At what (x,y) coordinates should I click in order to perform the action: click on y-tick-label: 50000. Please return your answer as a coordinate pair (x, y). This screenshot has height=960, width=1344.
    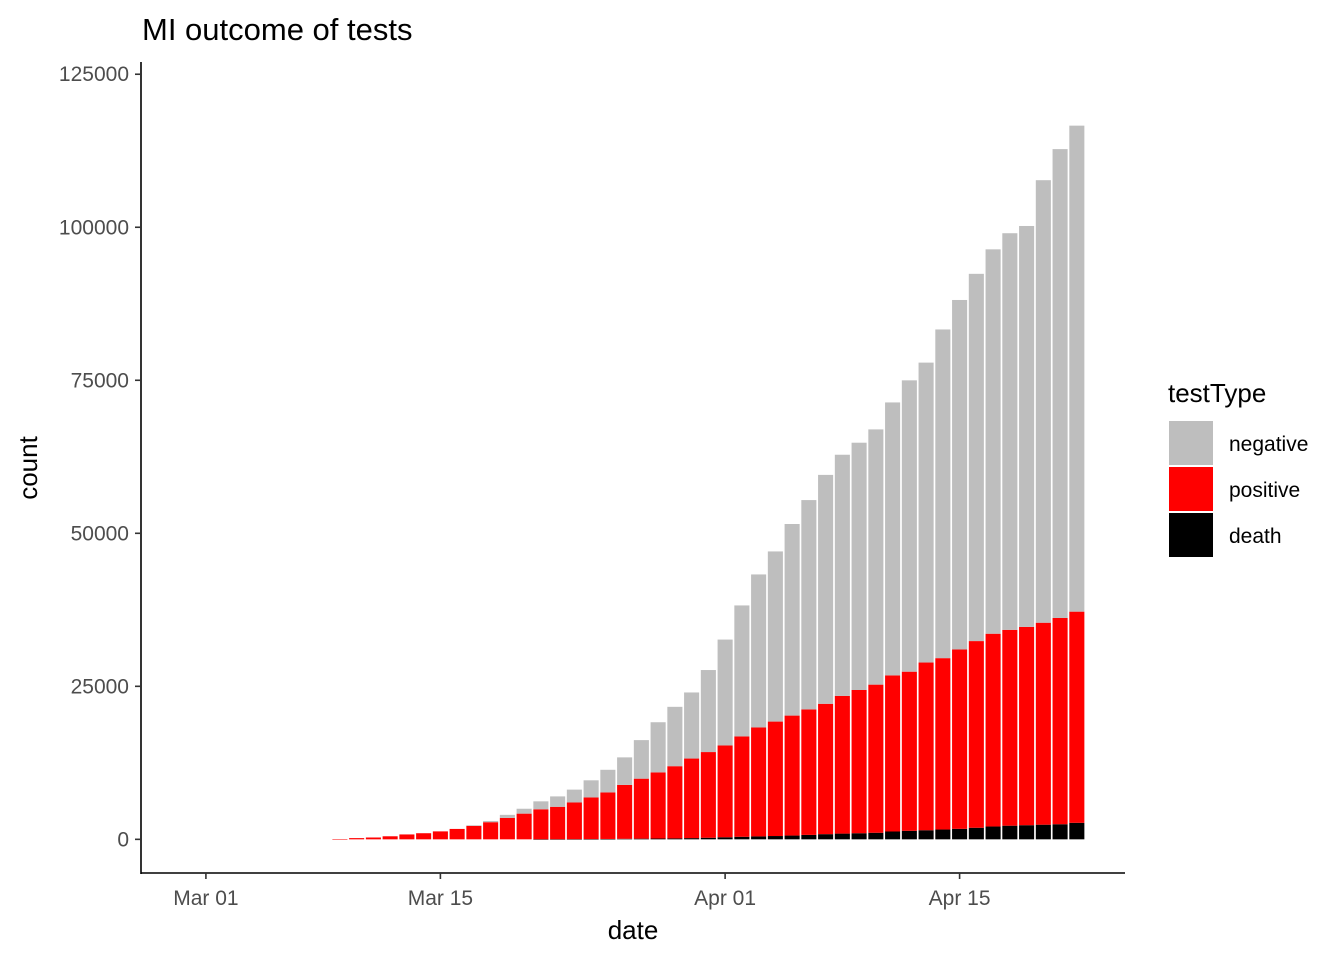
    Looking at the image, I should click on (100, 533).